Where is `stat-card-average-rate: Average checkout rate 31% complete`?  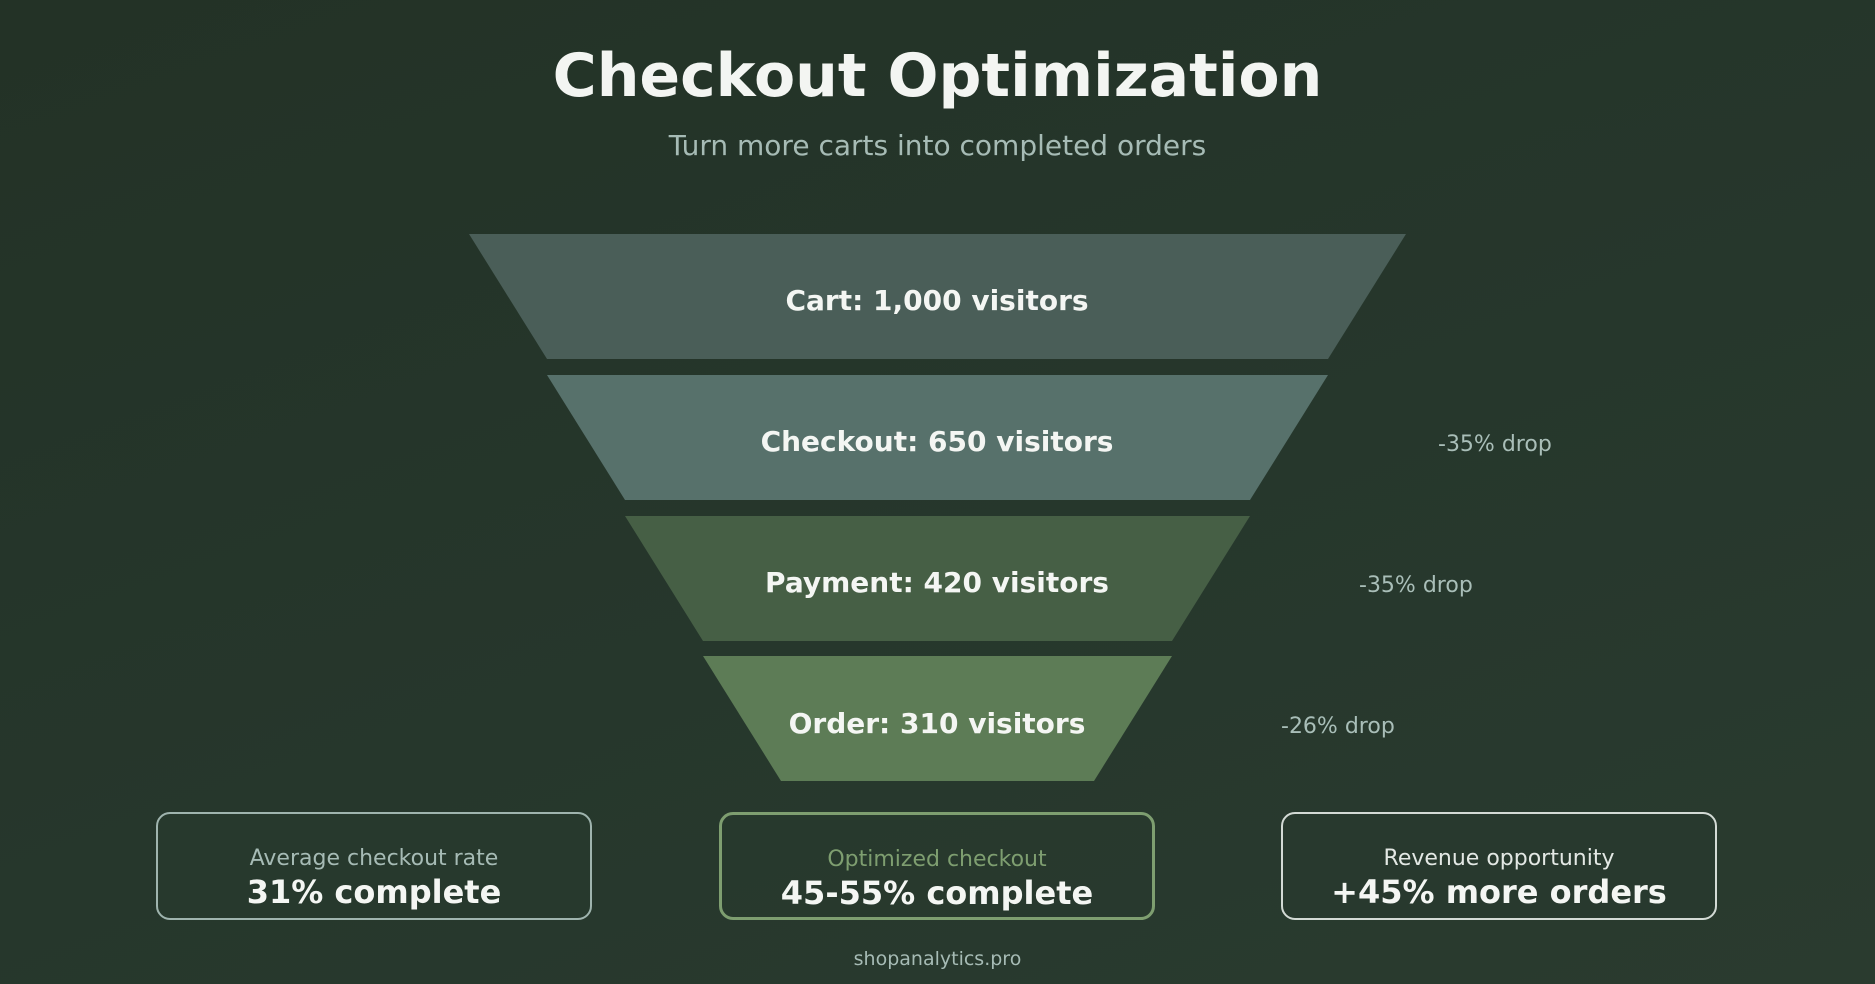
stat-card-average-rate: Average checkout rate 31% complete is located at coordinates (374, 866).